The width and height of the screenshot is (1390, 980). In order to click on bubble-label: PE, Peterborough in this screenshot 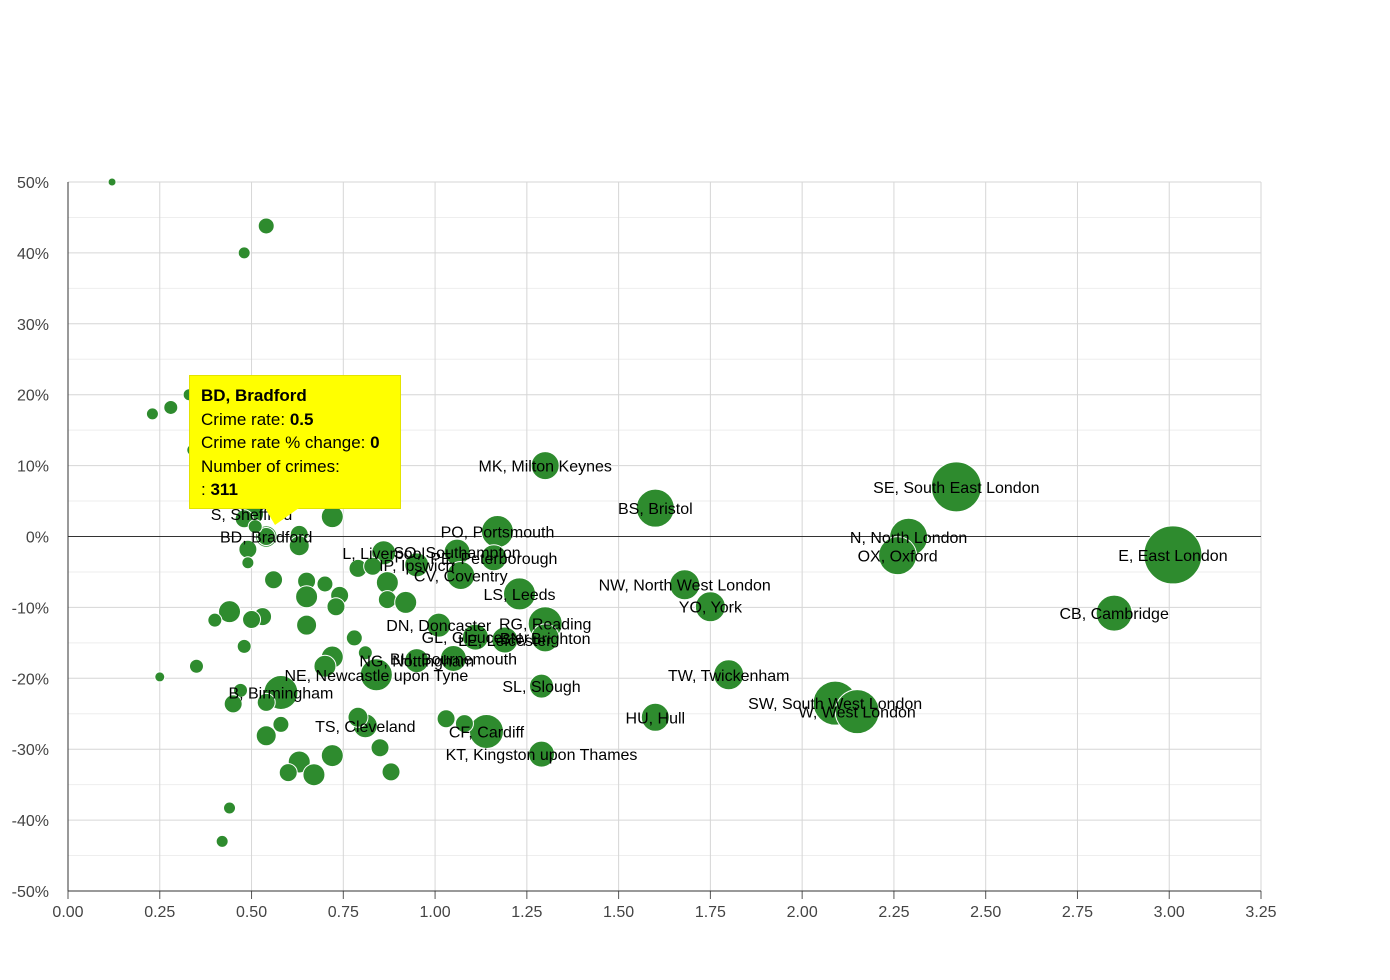, I will do `click(493, 559)`.